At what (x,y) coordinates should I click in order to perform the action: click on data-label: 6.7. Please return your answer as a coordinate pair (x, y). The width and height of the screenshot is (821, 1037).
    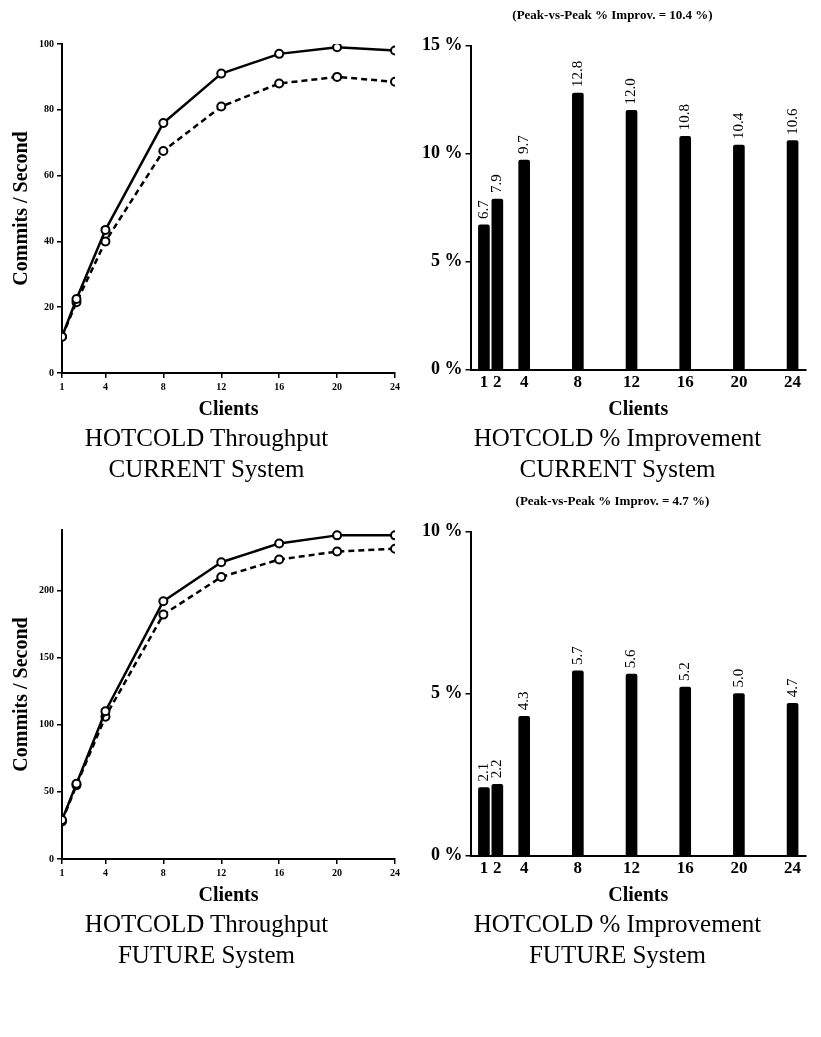
    Looking at the image, I should click on (482, 209).